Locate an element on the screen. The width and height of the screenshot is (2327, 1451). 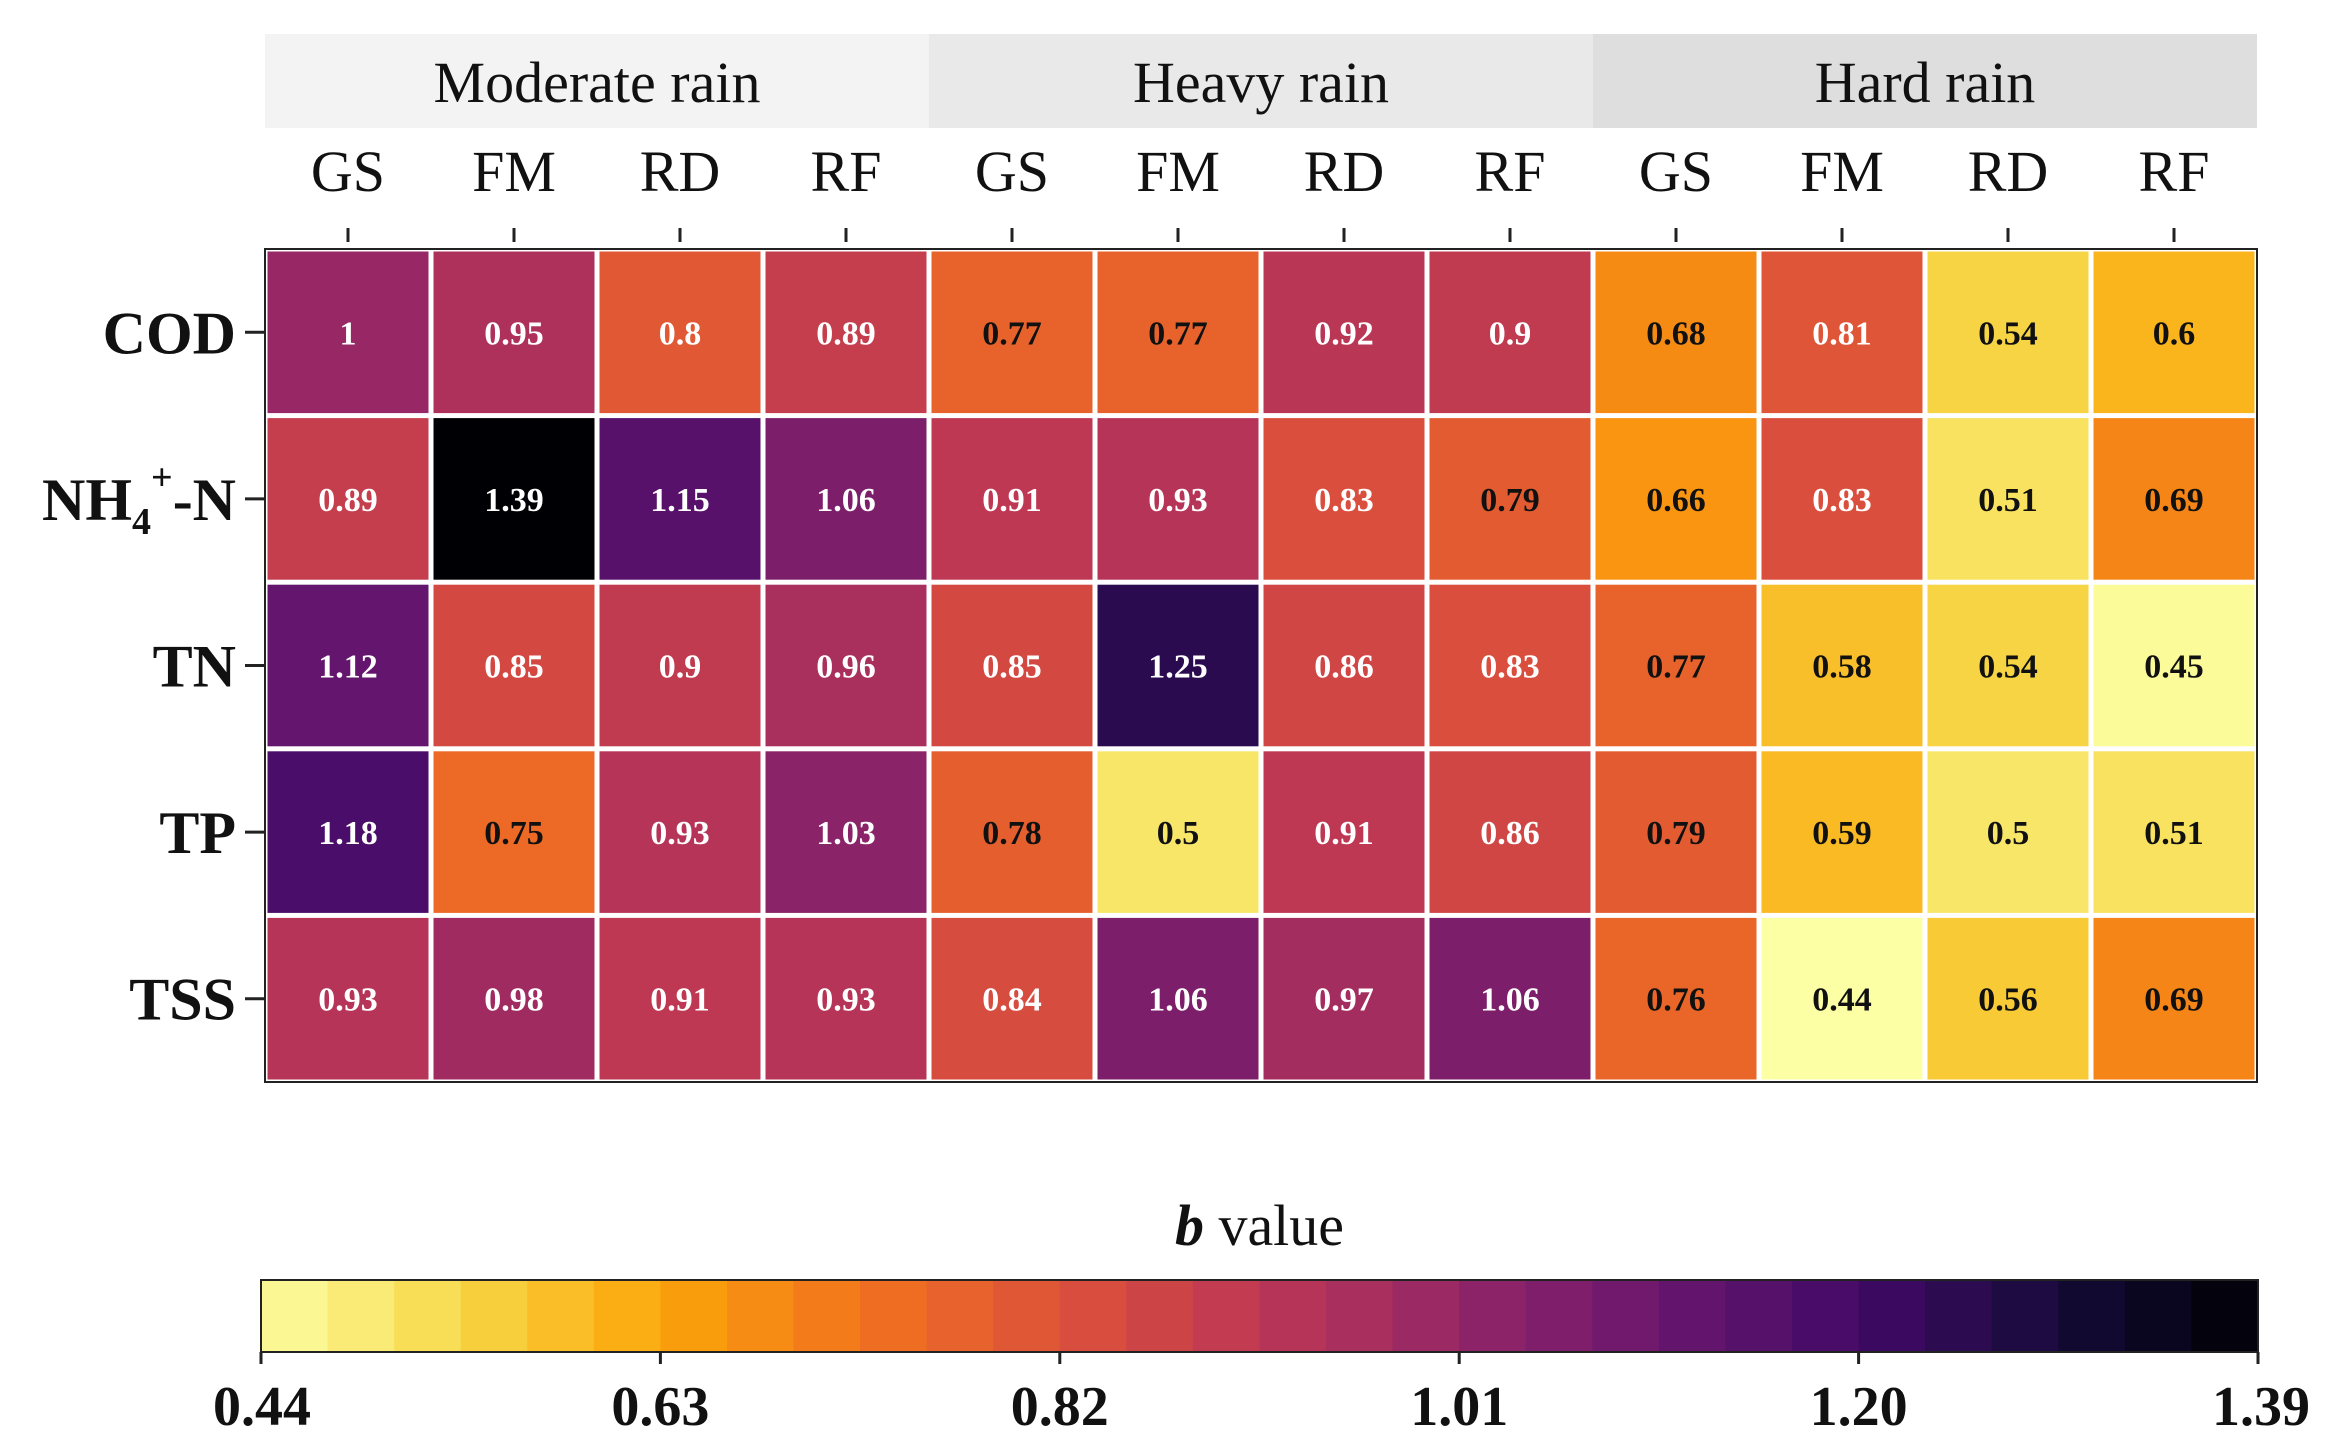
cell-value-label: 0.84 is located at coordinates (1012, 1000).